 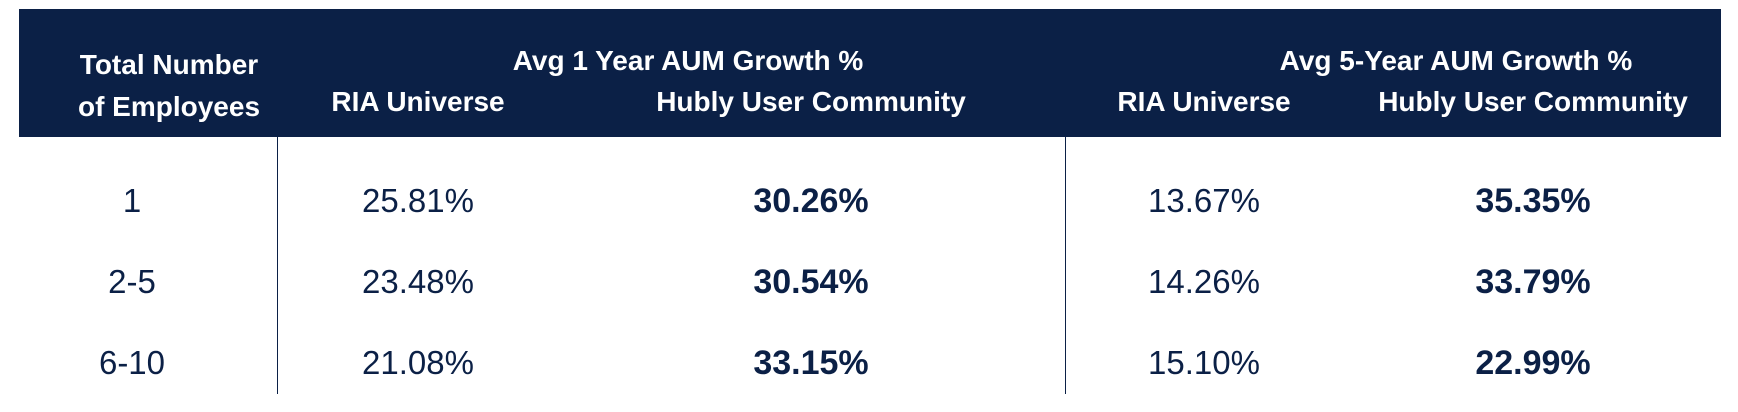 What do you see at coordinates (132, 281) in the screenshot?
I see `cell-employees: 2-5` at bounding box center [132, 281].